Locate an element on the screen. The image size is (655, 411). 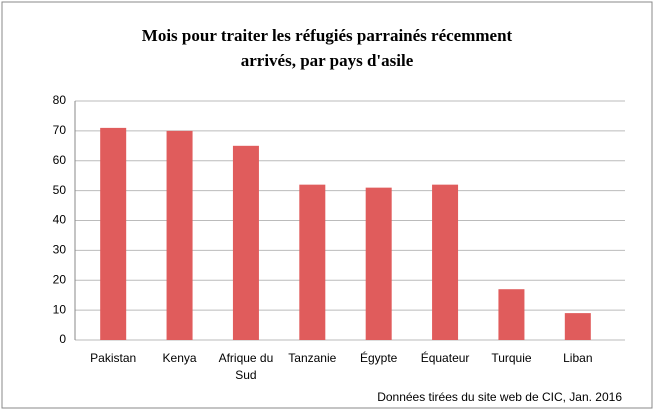
x-tick-label: Égypte is located at coordinates (379, 358).